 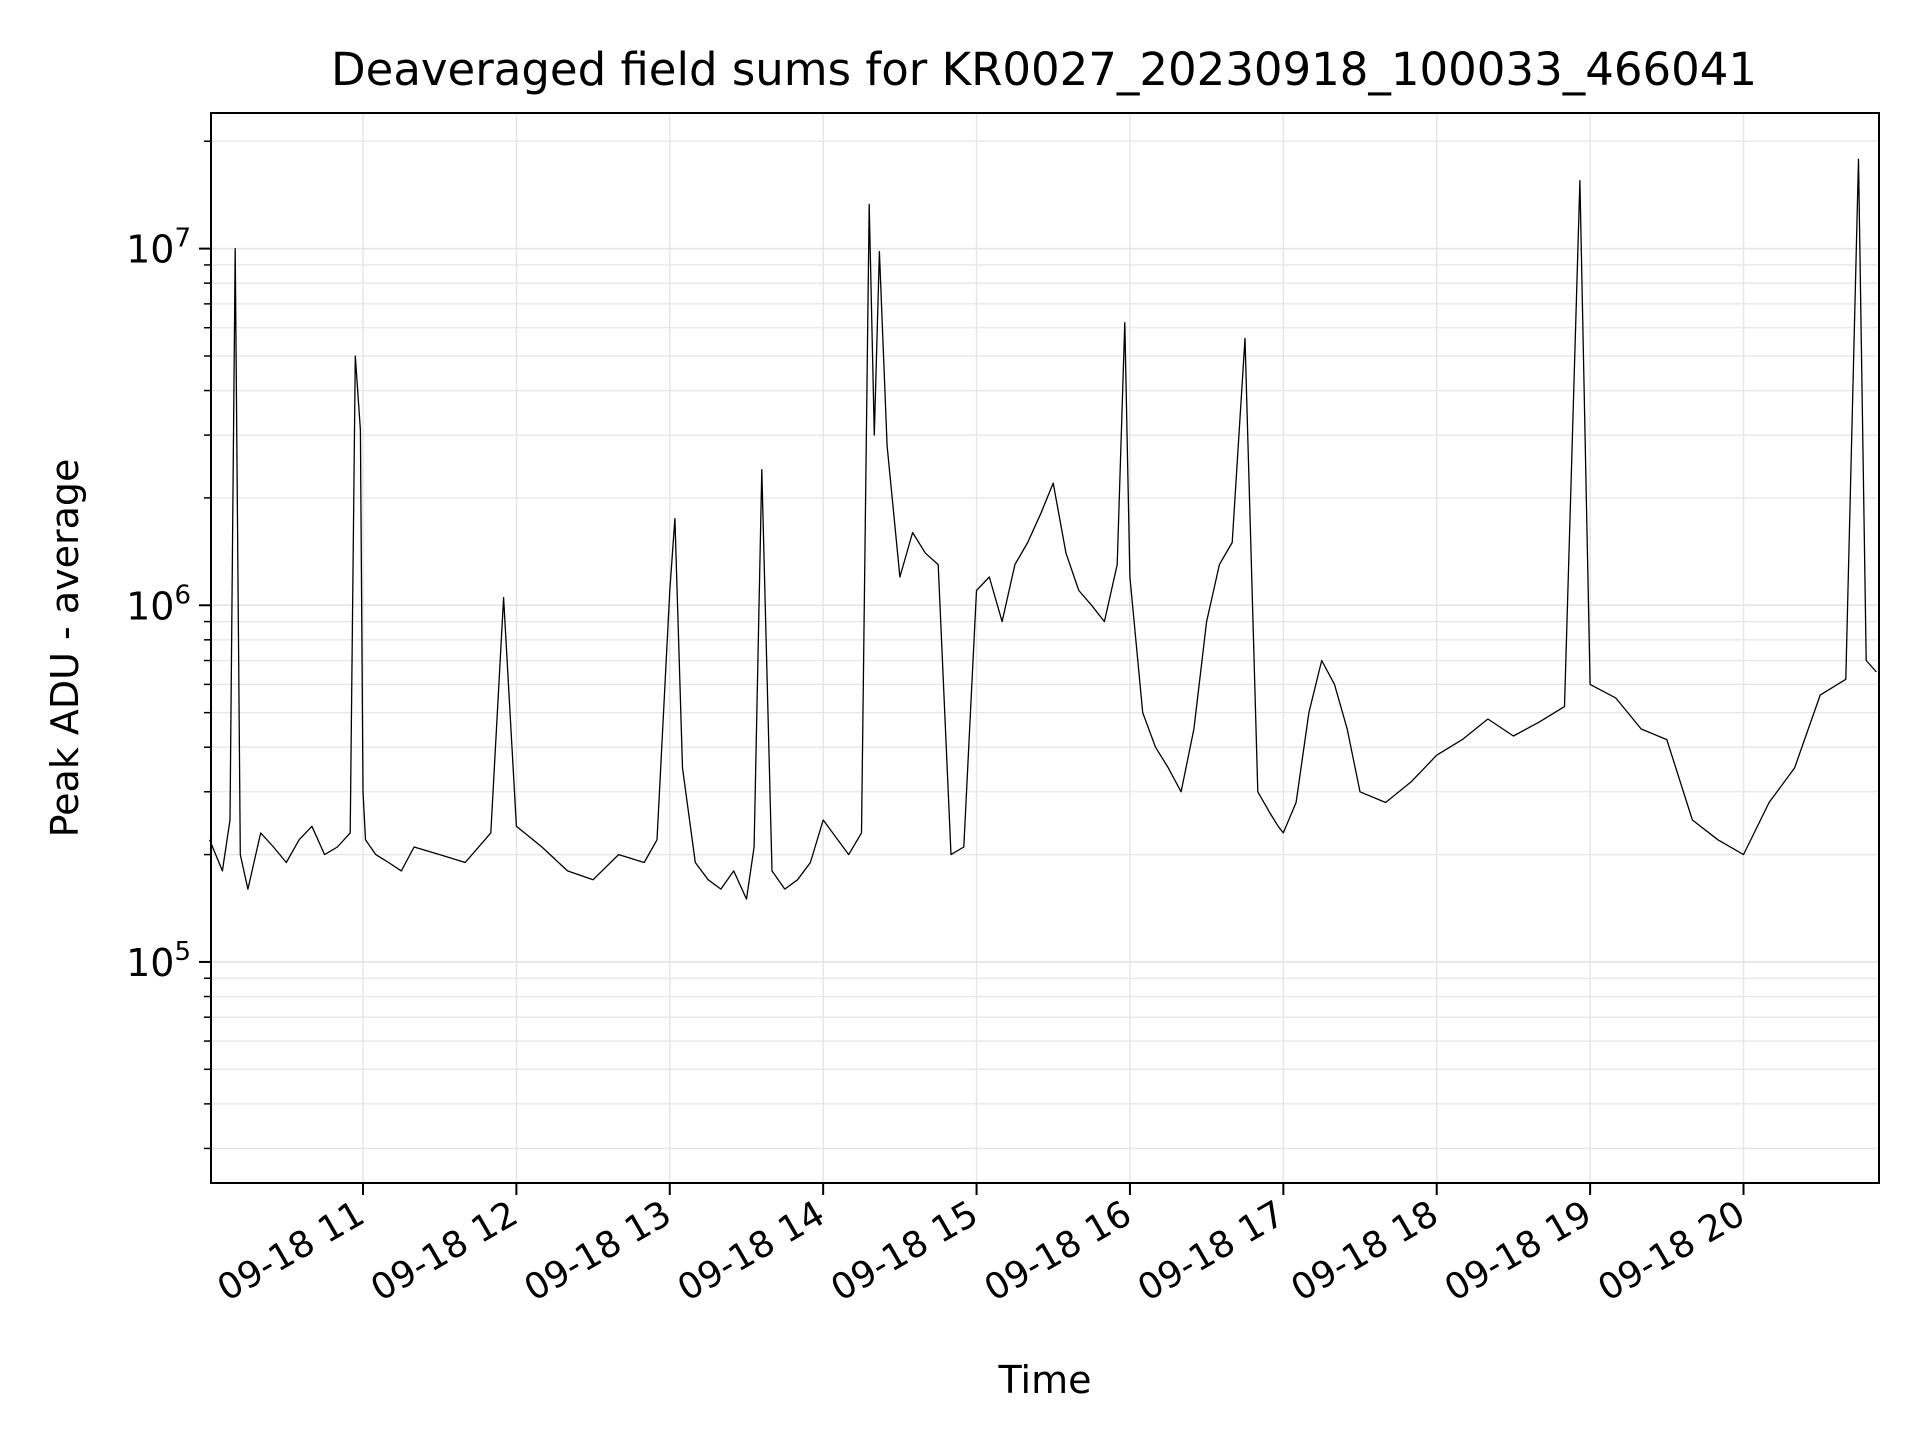 I want to click on x-tick-label: 09-18 11, so click(x=291, y=1251).